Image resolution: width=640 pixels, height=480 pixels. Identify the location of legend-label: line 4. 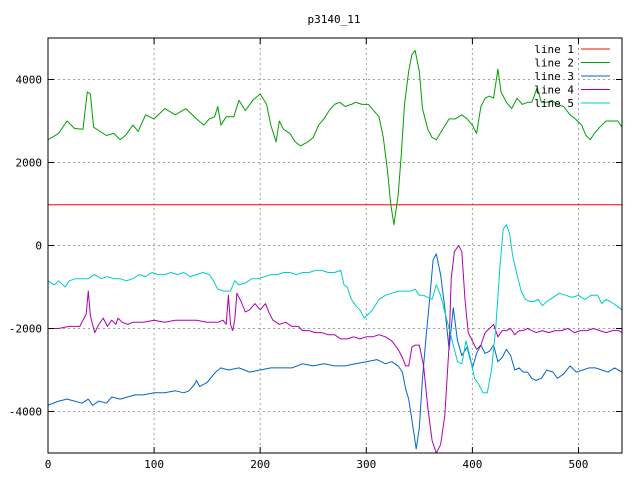
(554, 90).